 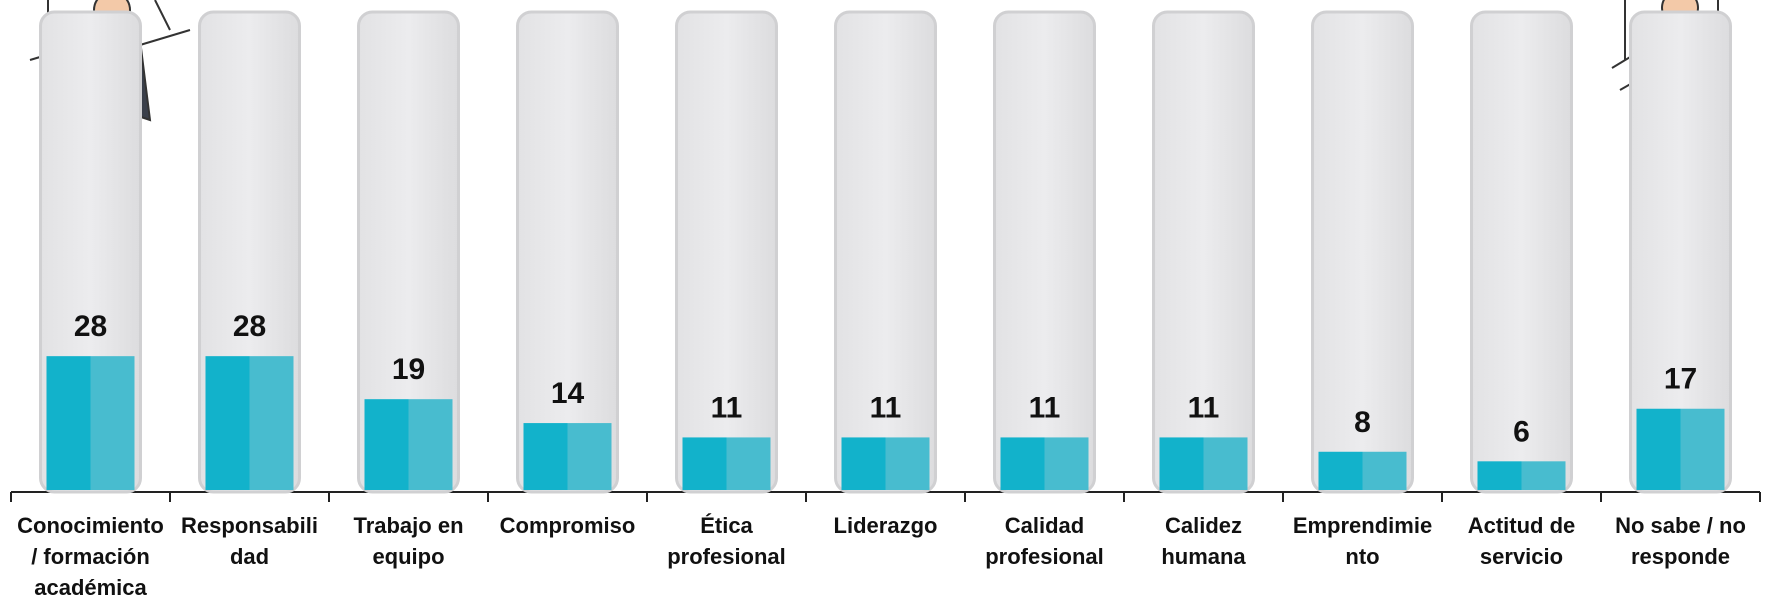 I want to click on value-label: 8, so click(x=1362, y=422).